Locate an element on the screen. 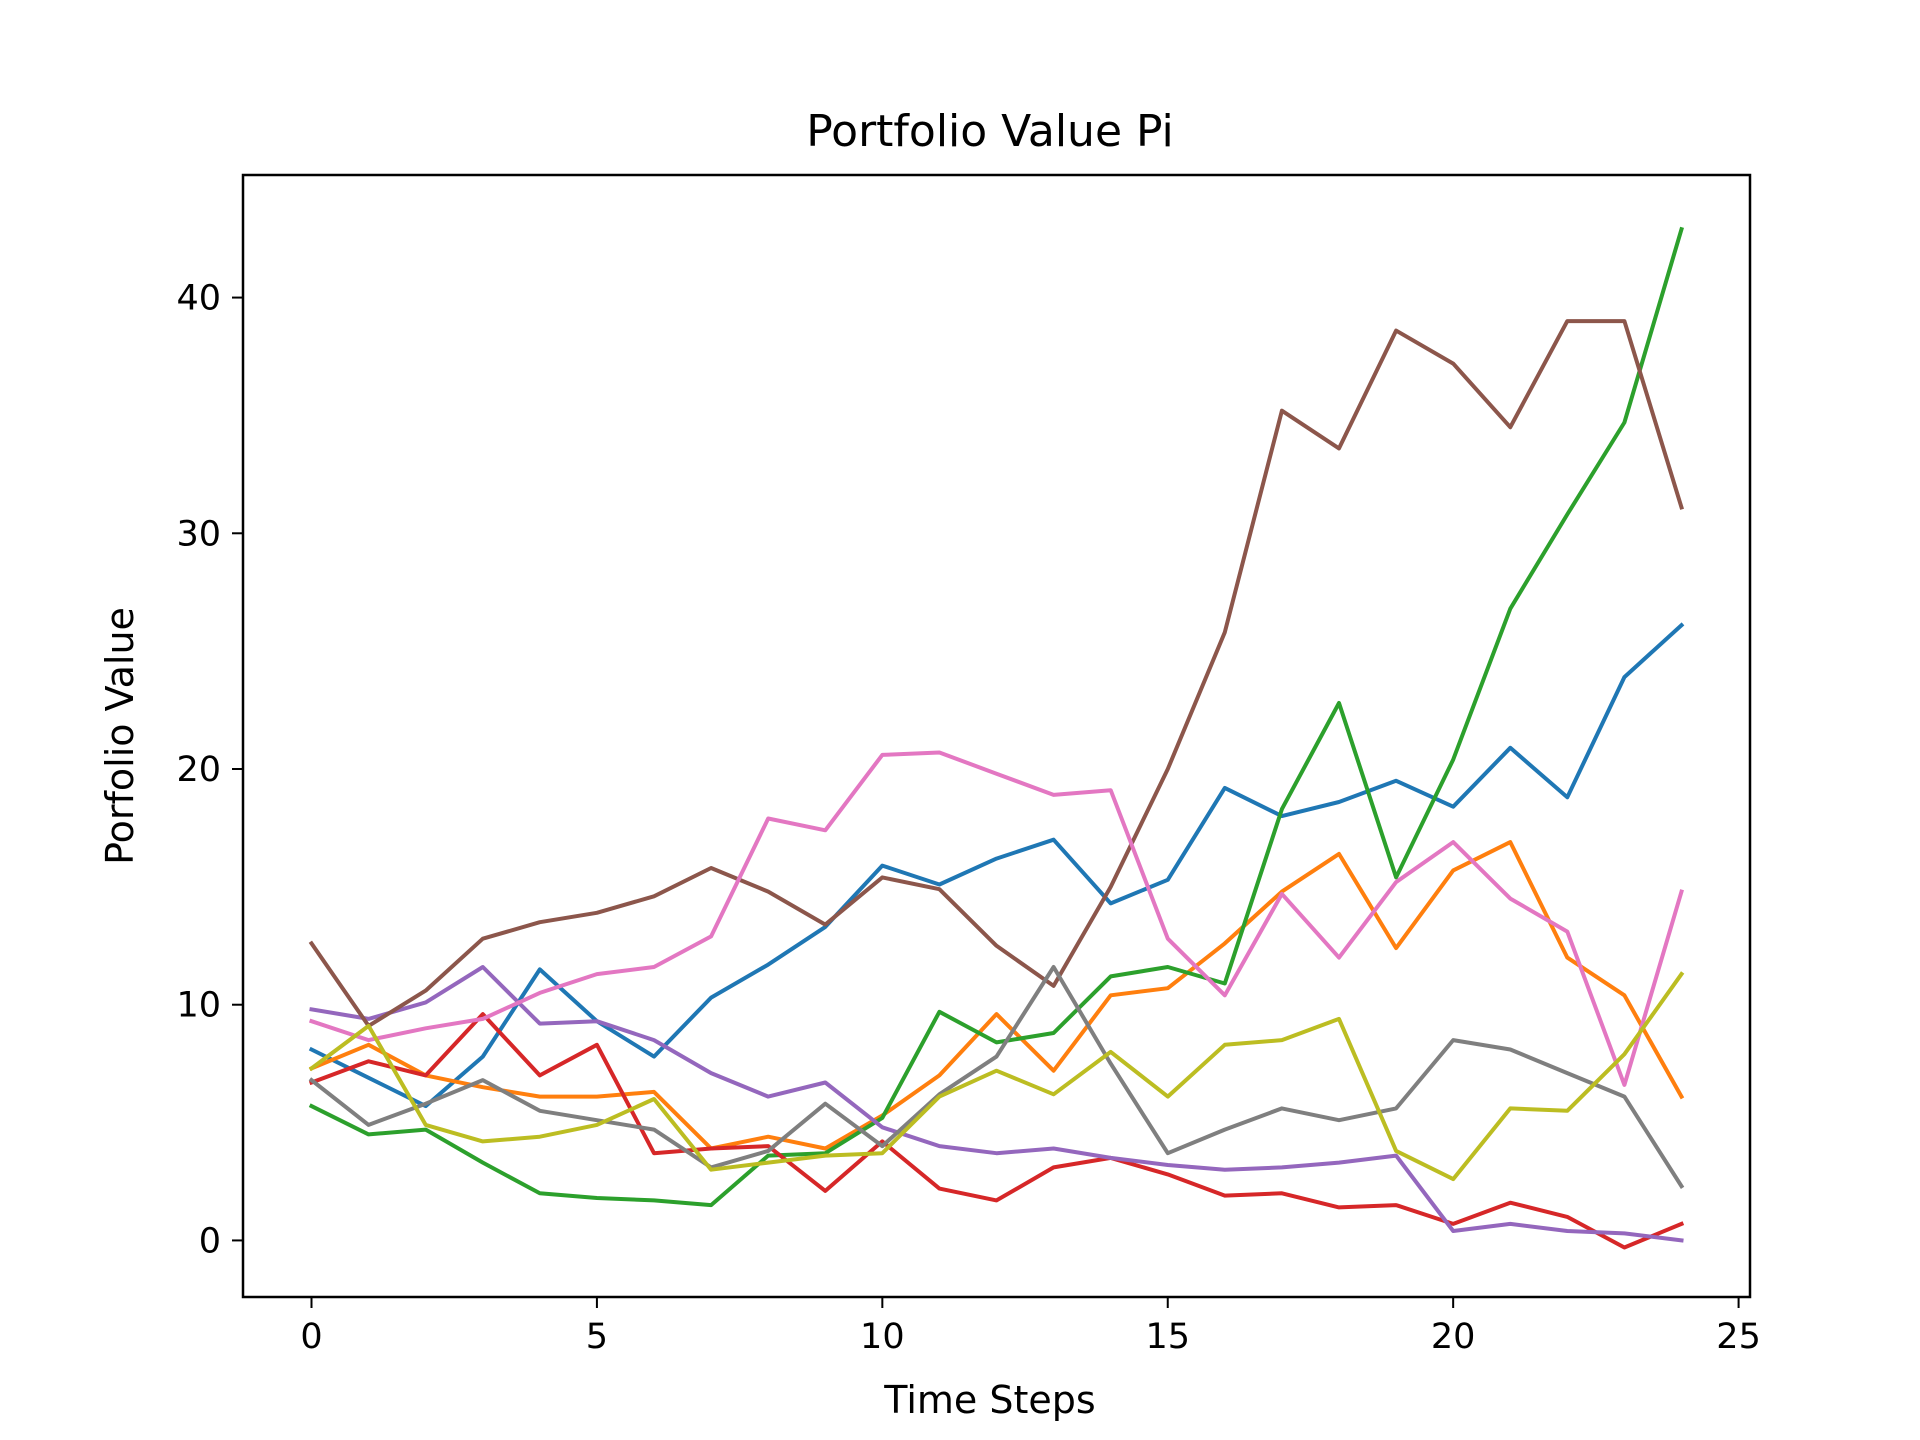 The height and width of the screenshot is (1440, 1920). x-tick-label: 5 is located at coordinates (597, 1337).